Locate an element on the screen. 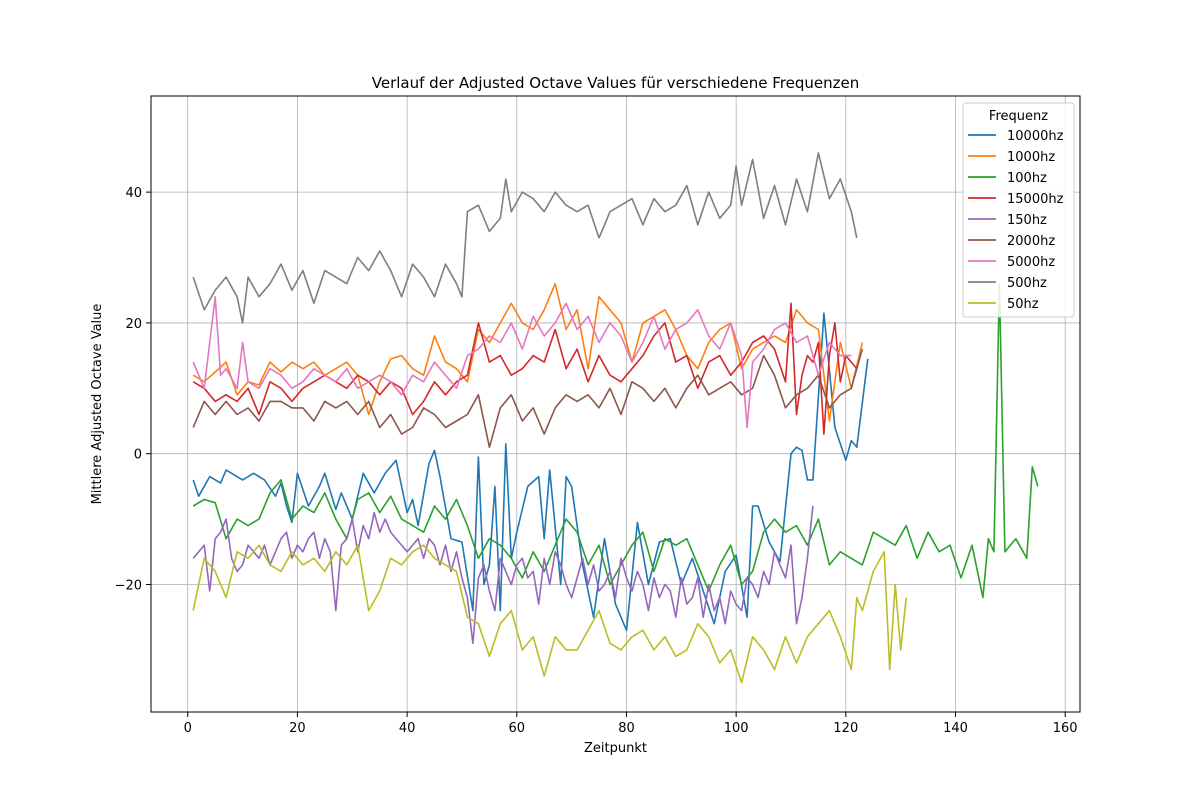 Image resolution: width=1200 pixels, height=800 pixels. x-tick-label: 120 is located at coordinates (845, 728).